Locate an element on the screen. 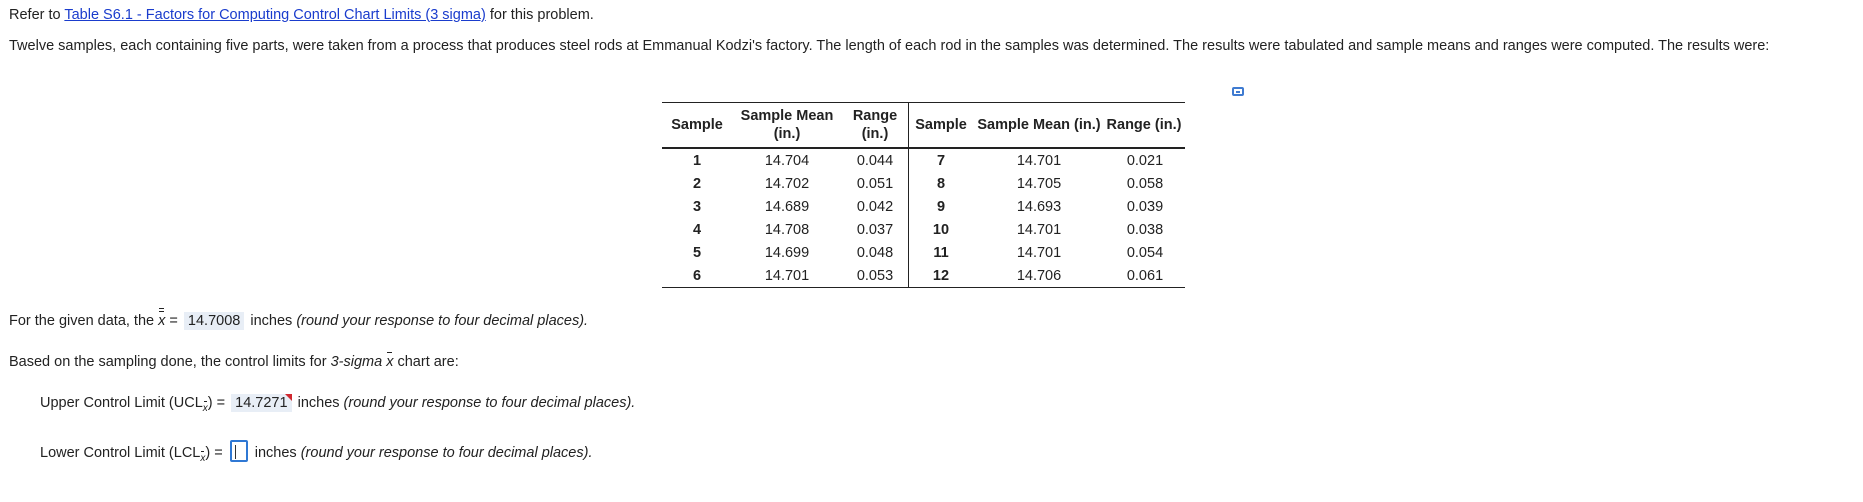 This screenshot has width=1863, height=502. expand-table-icon is located at coordinates (1238, 91).